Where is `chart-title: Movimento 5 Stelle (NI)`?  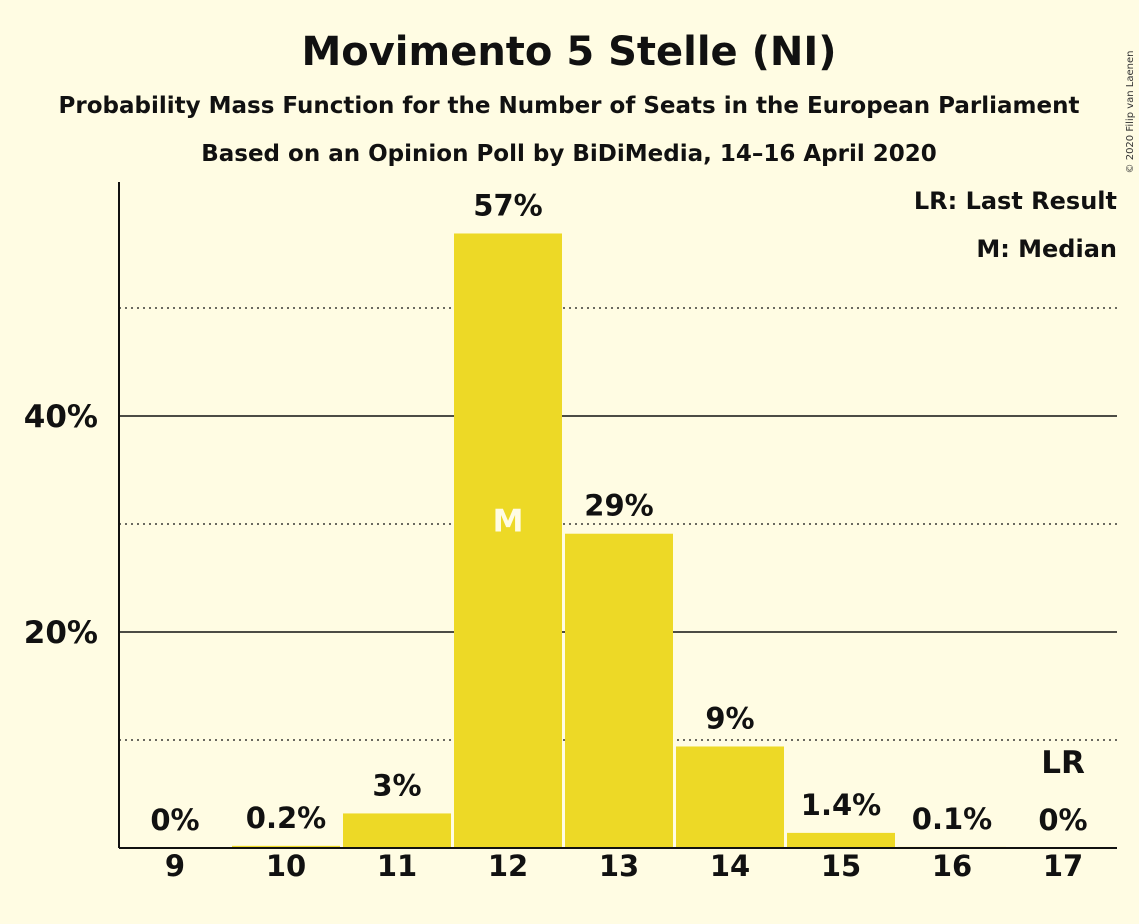
chart-title: Movimento 5 Stelle (NI) is located at coordinates (568, 52).